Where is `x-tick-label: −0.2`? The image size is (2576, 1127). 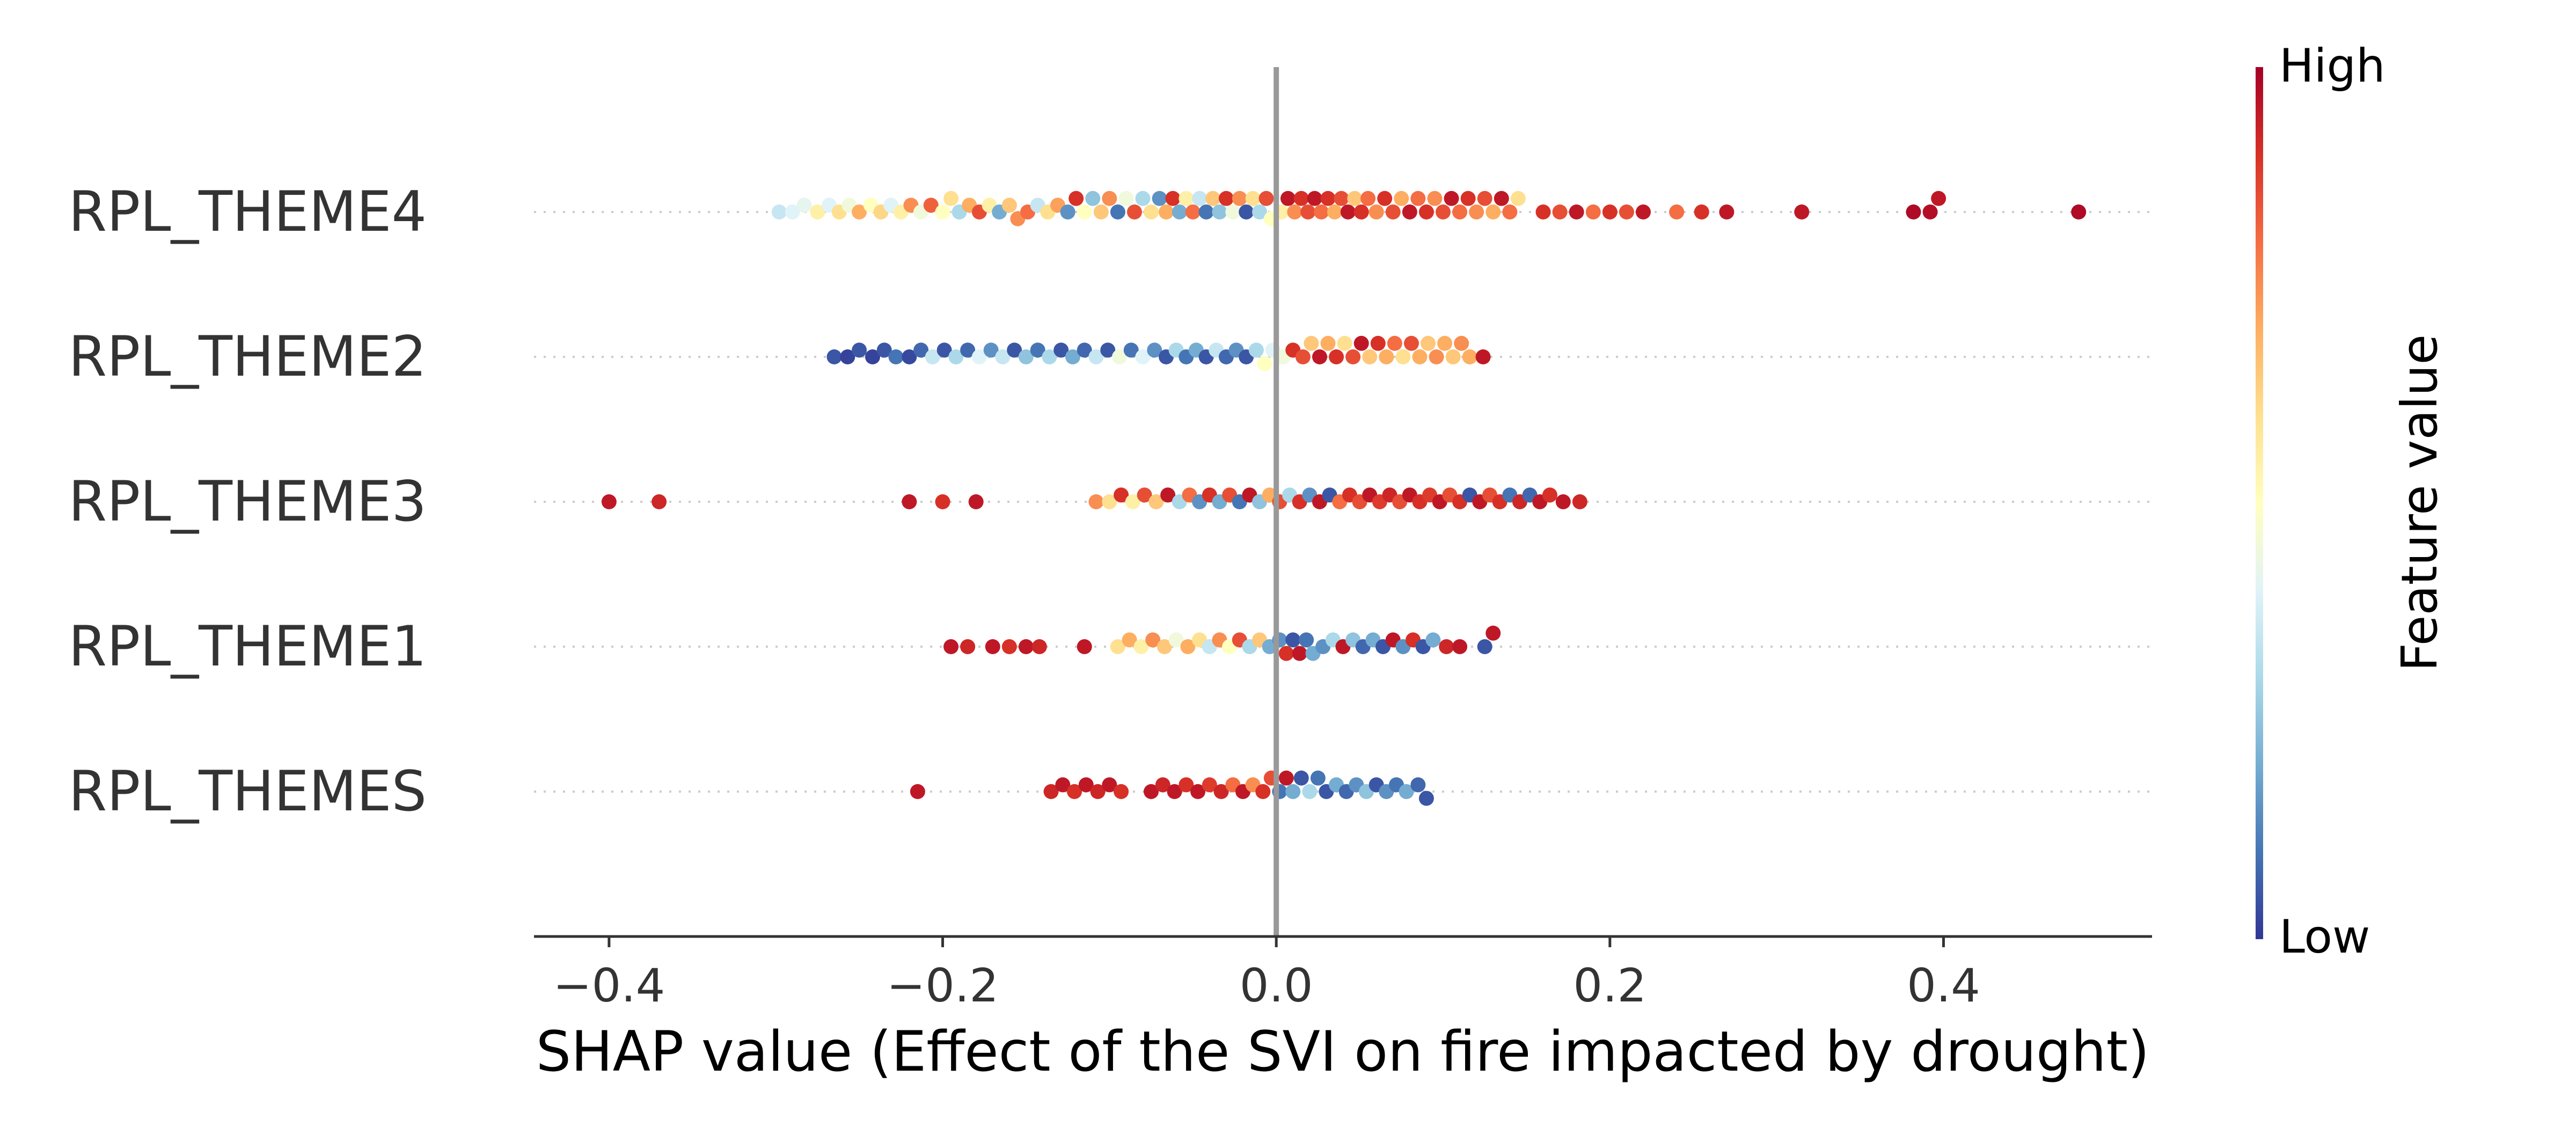
x-tick-label: −0.2 is located at coordinates (943, 986).